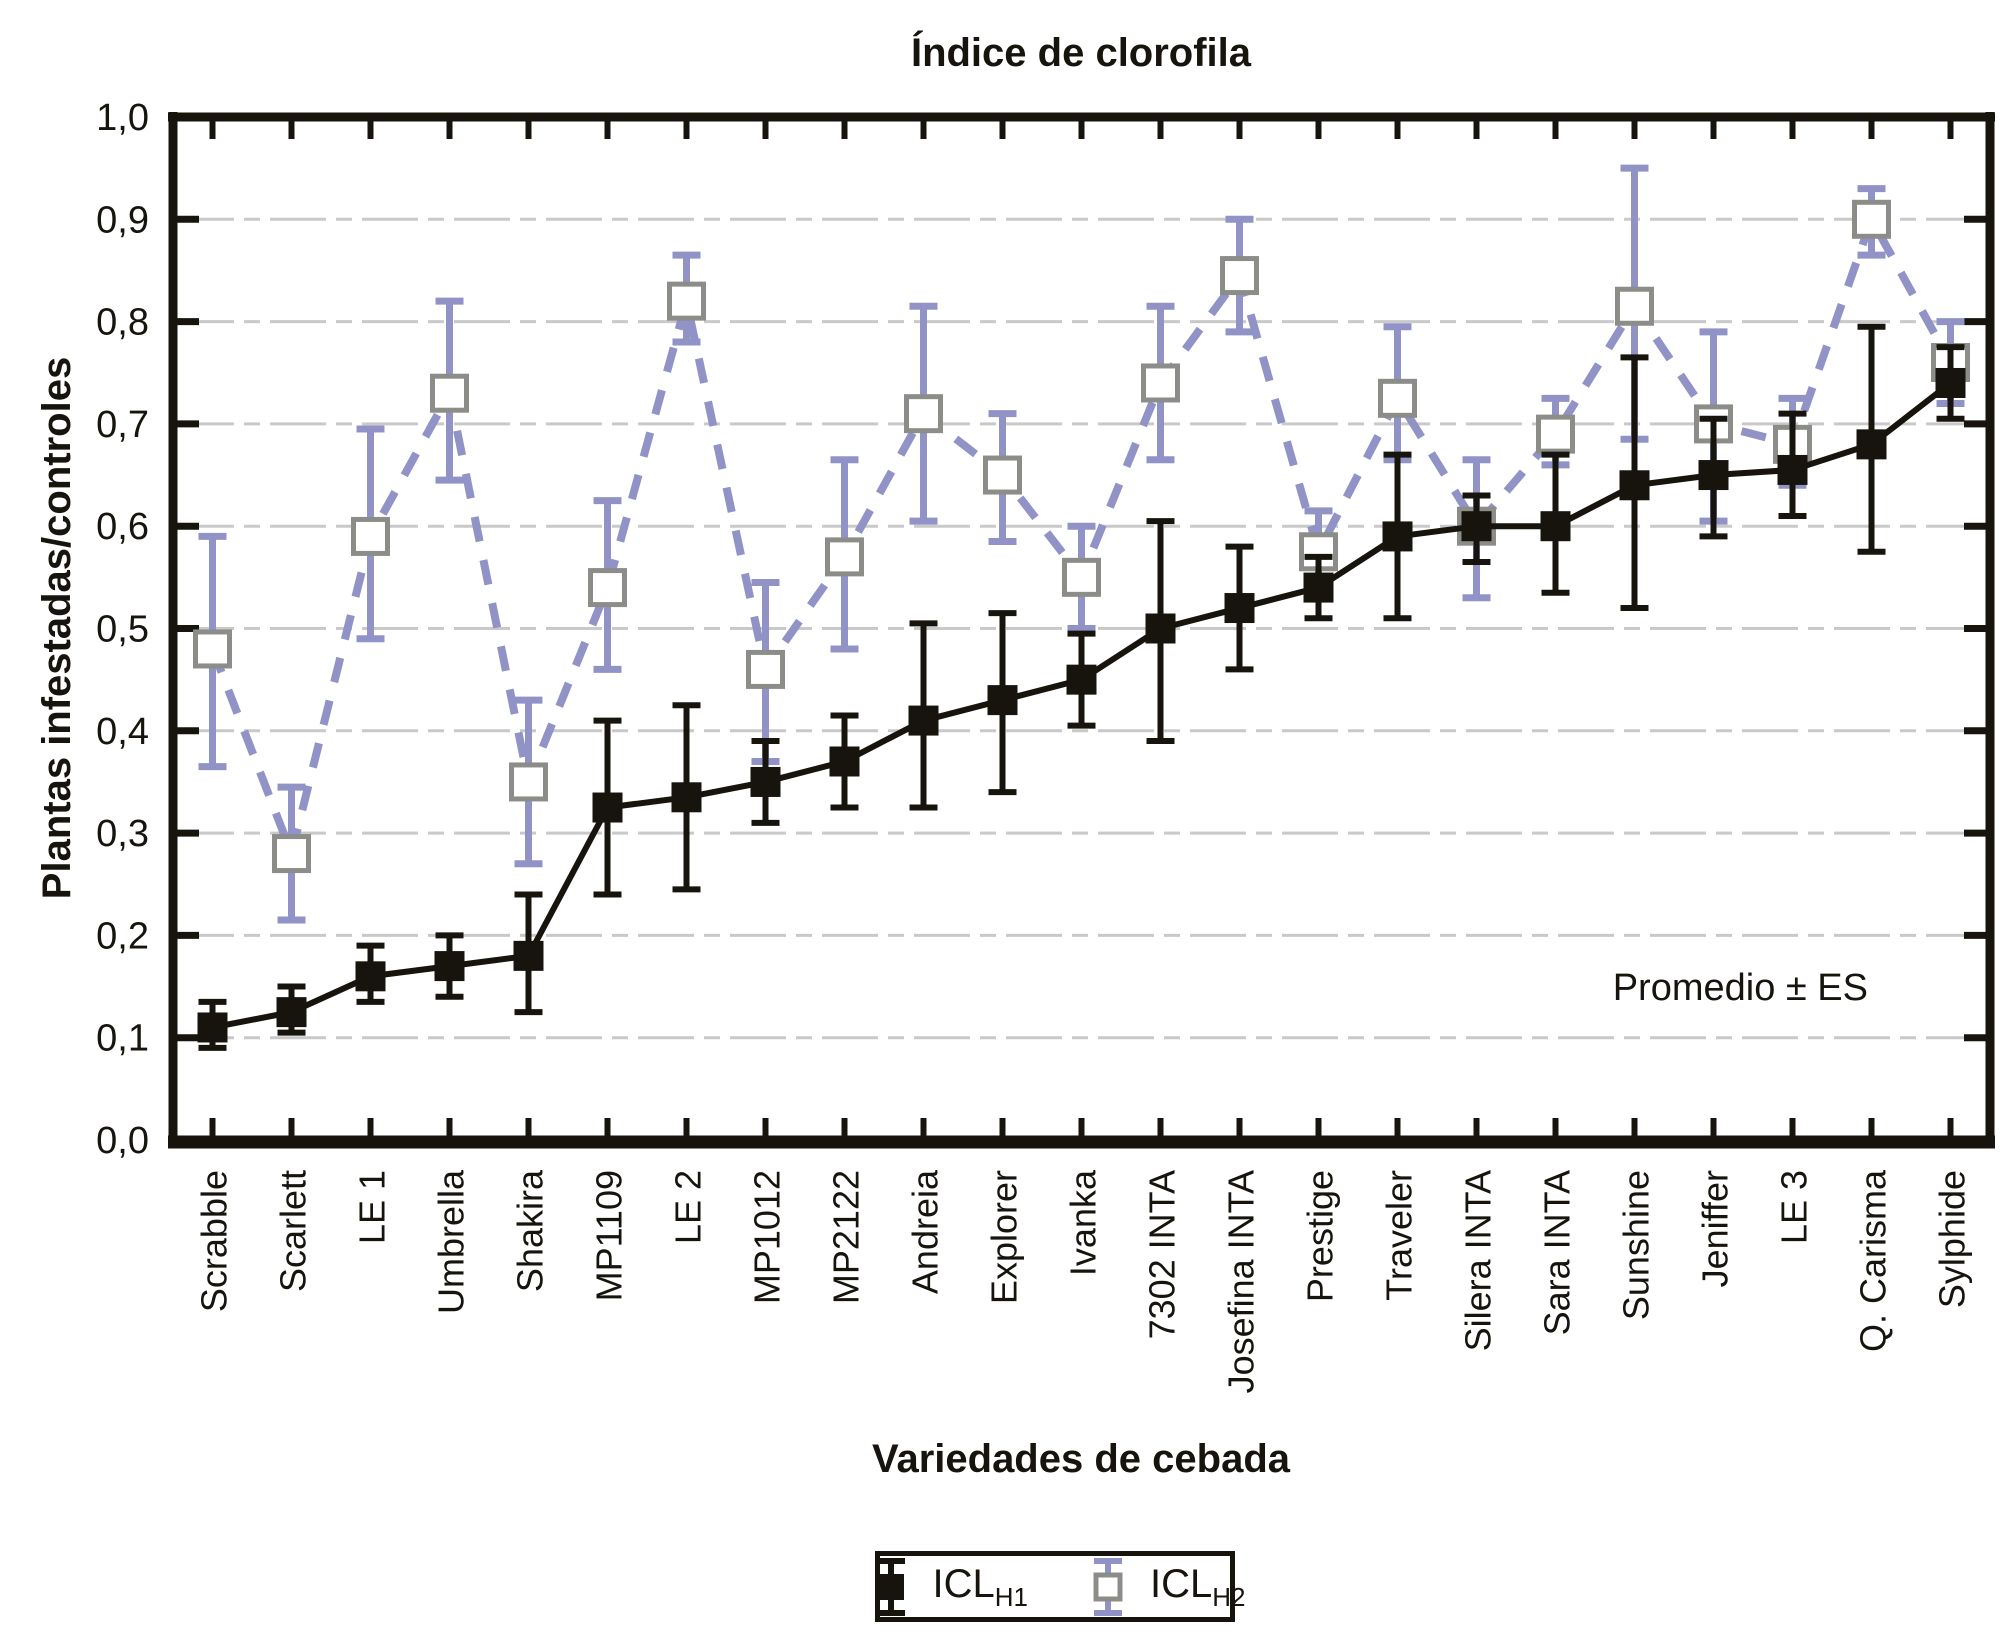 The image size is (2008, 1636). What do you see at coordinates (122, 425) in the screenshot?
I see `y-tick-label: 0,7` at bounding box center [122, 425].